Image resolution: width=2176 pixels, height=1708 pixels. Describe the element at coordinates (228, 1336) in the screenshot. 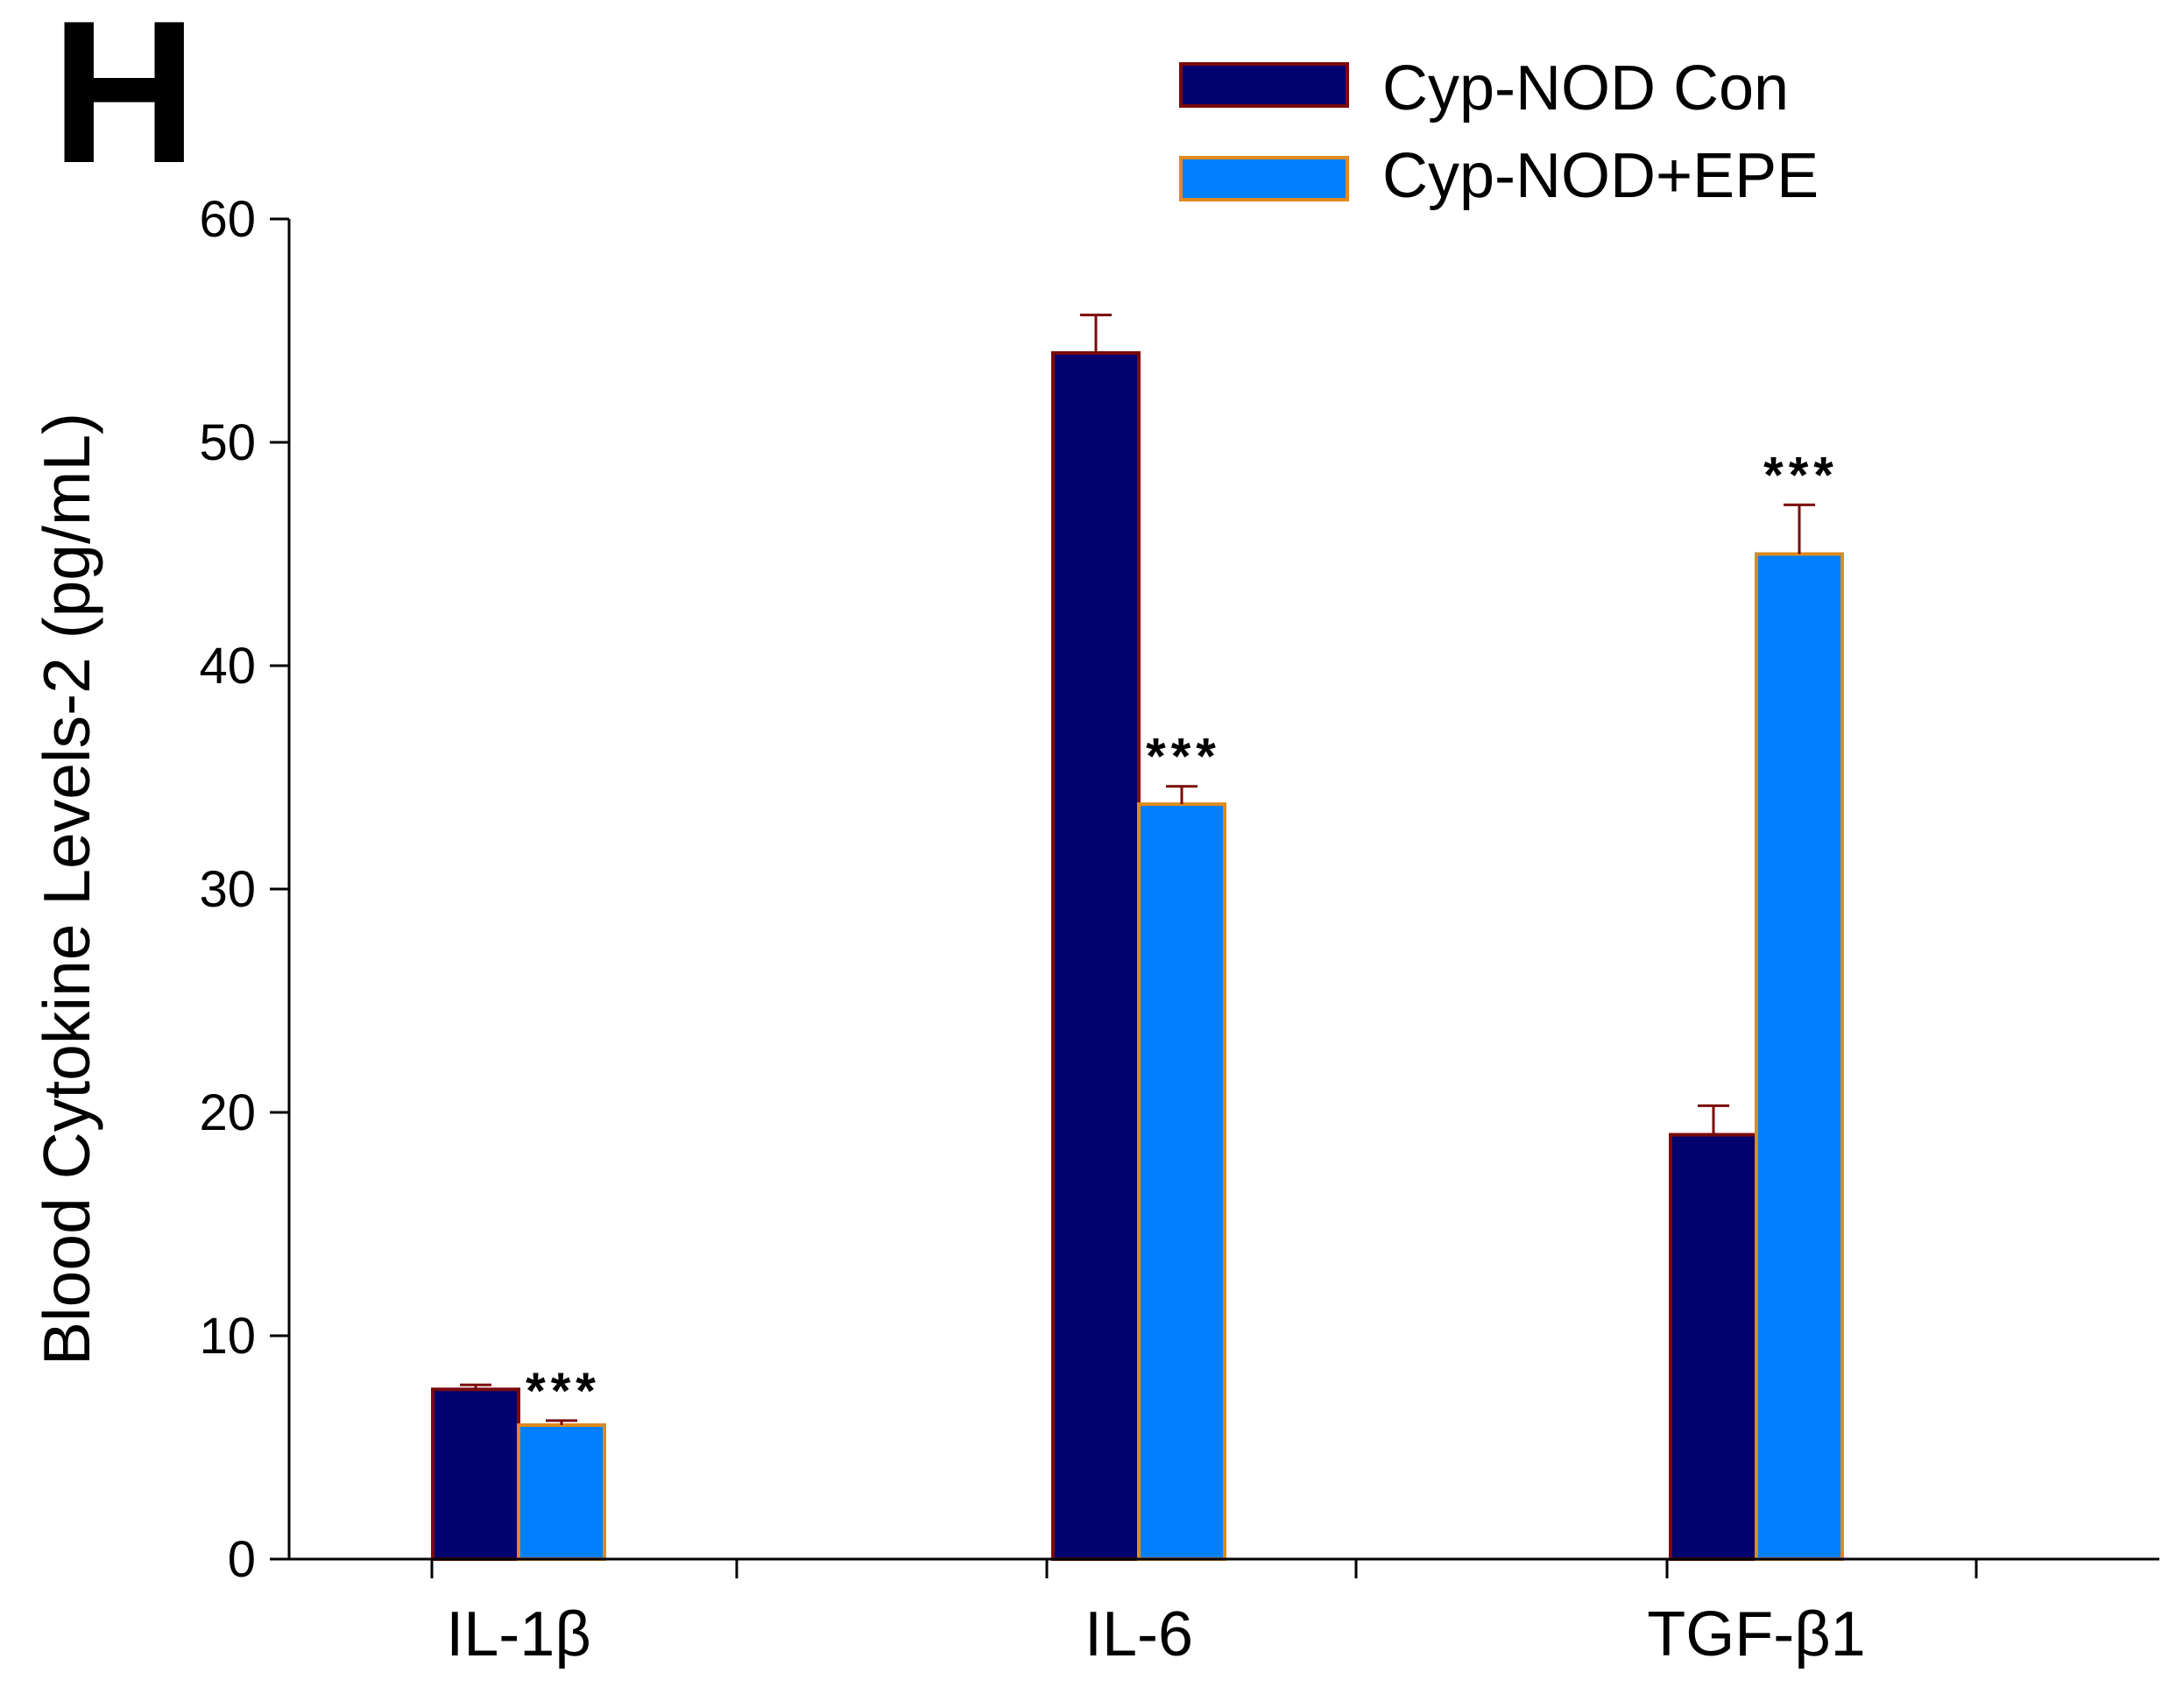

I see `y-tick-label: 10` at that location.